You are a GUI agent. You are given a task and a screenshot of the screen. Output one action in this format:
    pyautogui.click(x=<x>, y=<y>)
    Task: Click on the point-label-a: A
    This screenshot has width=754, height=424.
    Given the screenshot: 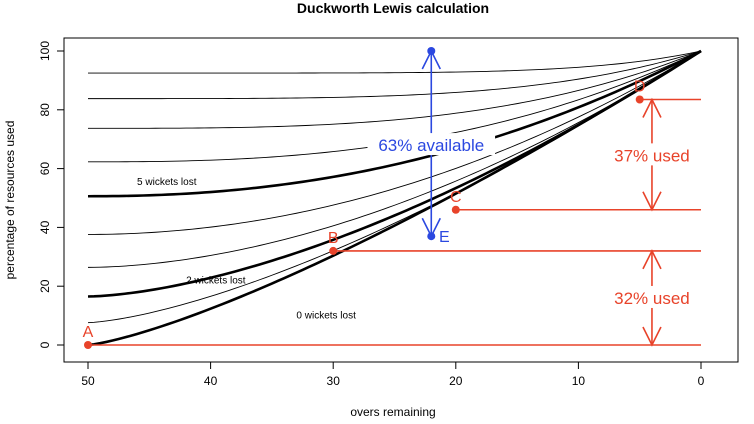 What is the action you would take?
    pyautogui.click(x=88, y=332)
    